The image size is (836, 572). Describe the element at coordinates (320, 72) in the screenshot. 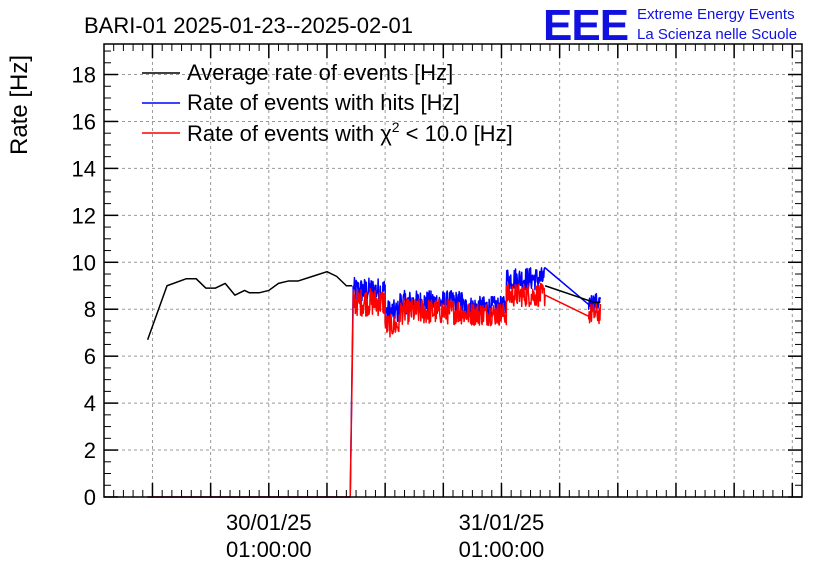

I see `legend-label-avg: Average rate of events [Hz]` at that location.